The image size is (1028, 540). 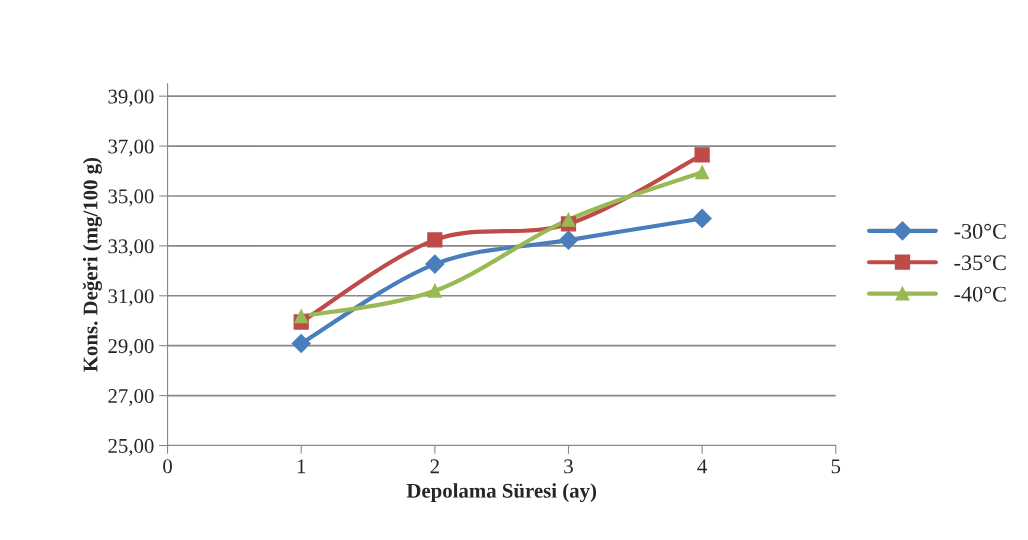 I want to click on legend-label: -35°C, so click(x=980, y=263).